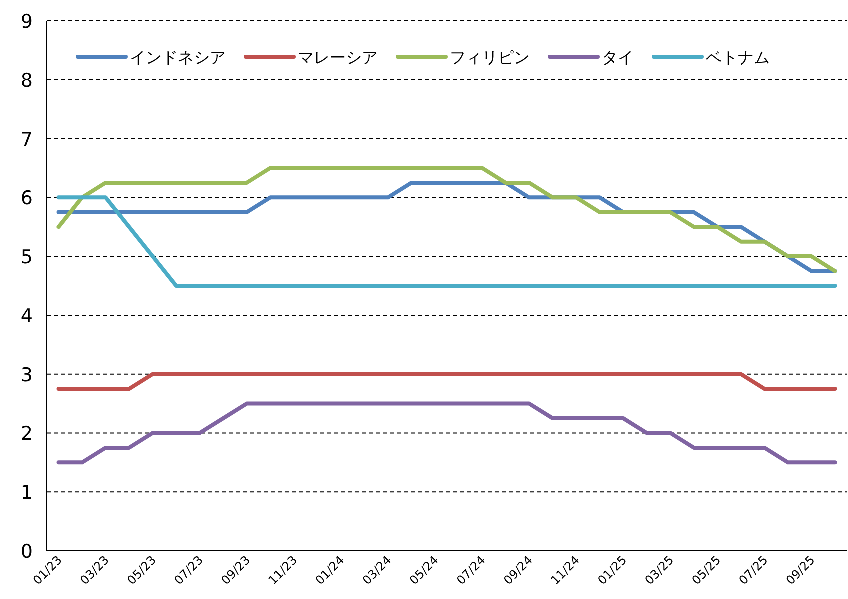  Describe the element at coordinates (26, 493) in the screenshot. I see `y-tick-label: 1` at that location.